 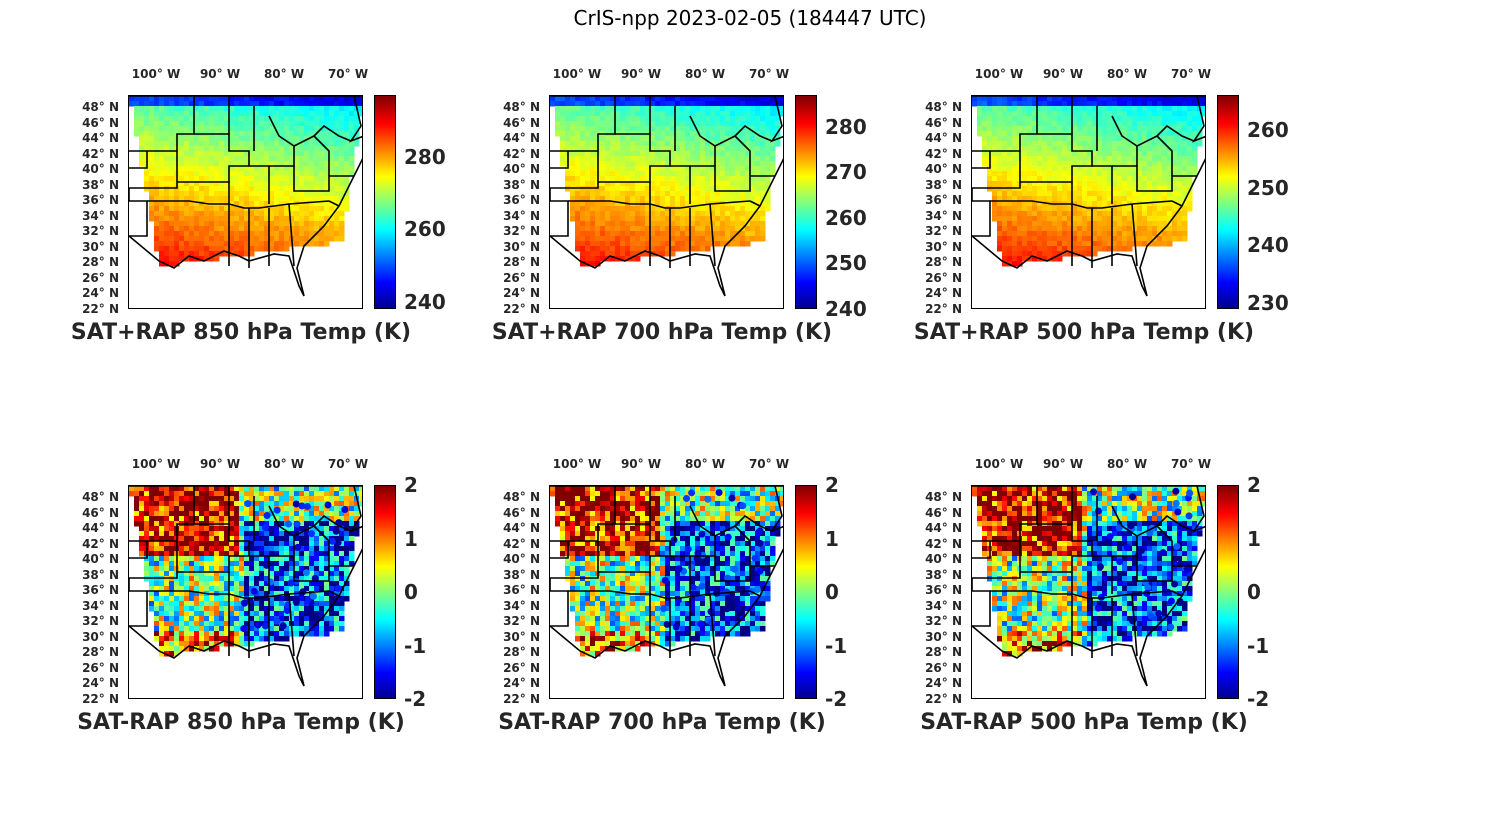 I want to click on colorbar-tick-label: 0, so click(x=1254, y=592).